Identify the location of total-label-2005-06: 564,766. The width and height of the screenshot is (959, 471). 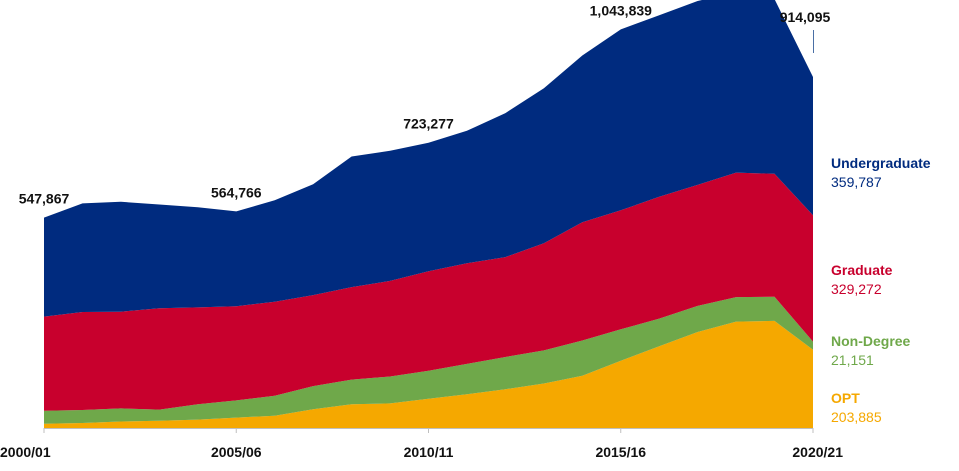
(236, 192).